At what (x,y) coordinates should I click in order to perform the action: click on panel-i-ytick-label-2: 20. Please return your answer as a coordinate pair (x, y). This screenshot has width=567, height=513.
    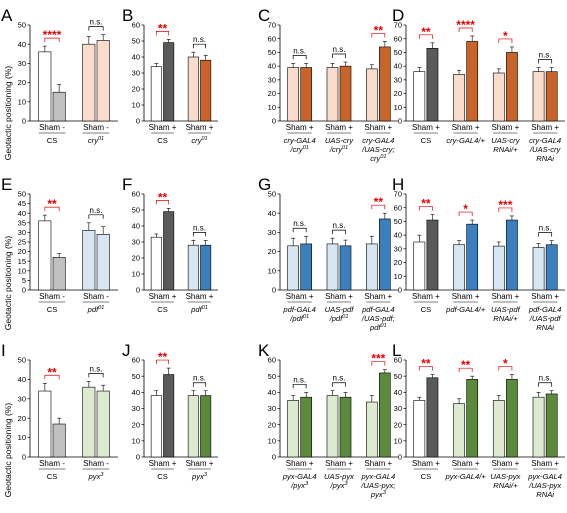
    Looking at the image, I should click on (22, 418).